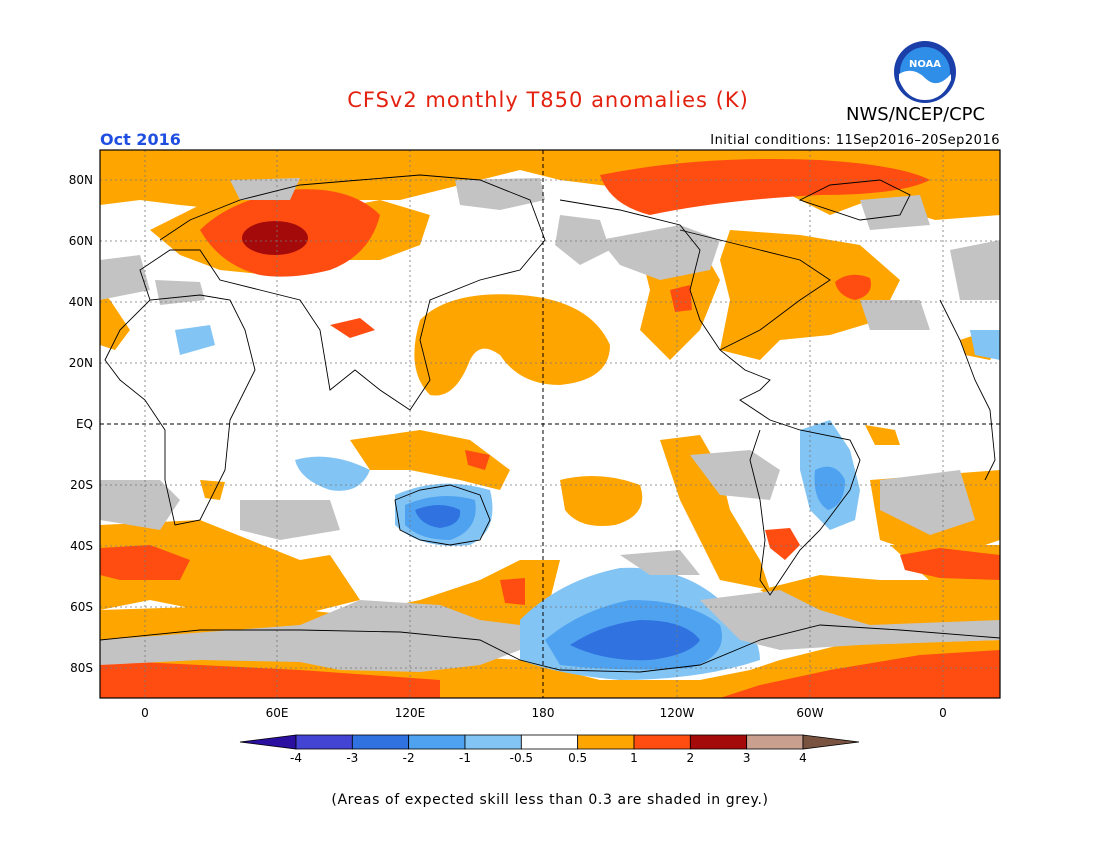 Image resolution: width=1100 pixels, height=850 pixels. I want to click on lat-label: 20N, so click(81, 363).